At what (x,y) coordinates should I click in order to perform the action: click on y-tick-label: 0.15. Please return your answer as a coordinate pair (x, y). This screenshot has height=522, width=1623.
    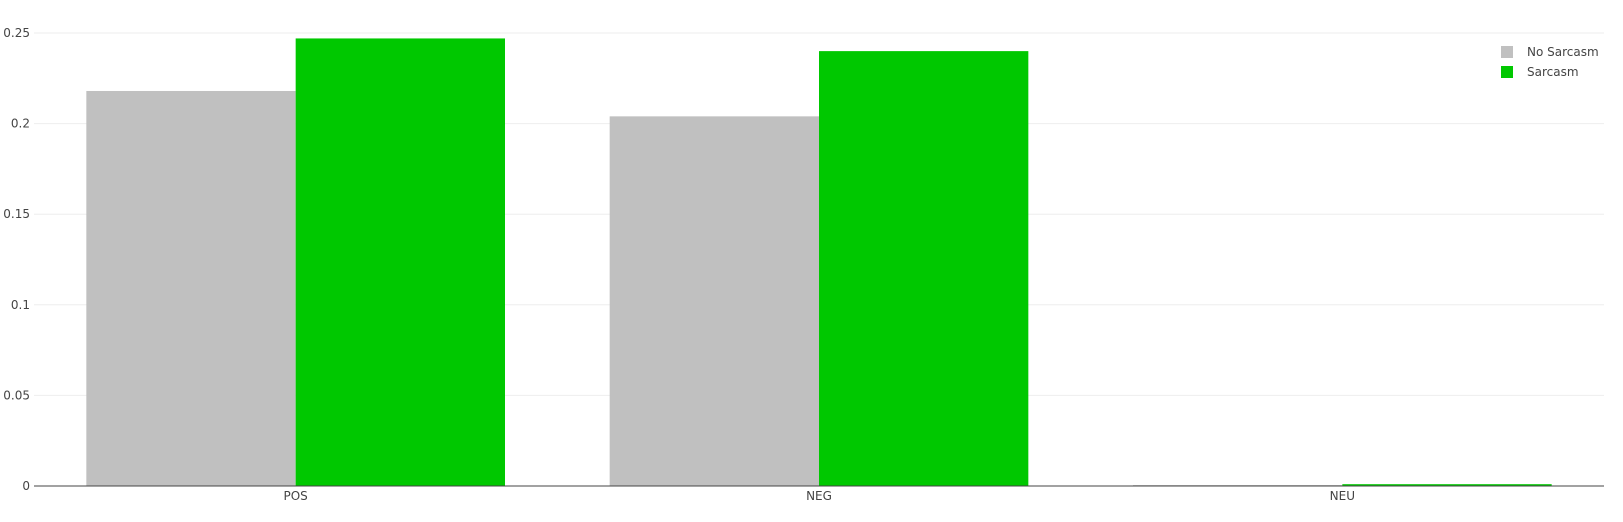
    Looking at the image, I should click on (16, 214).